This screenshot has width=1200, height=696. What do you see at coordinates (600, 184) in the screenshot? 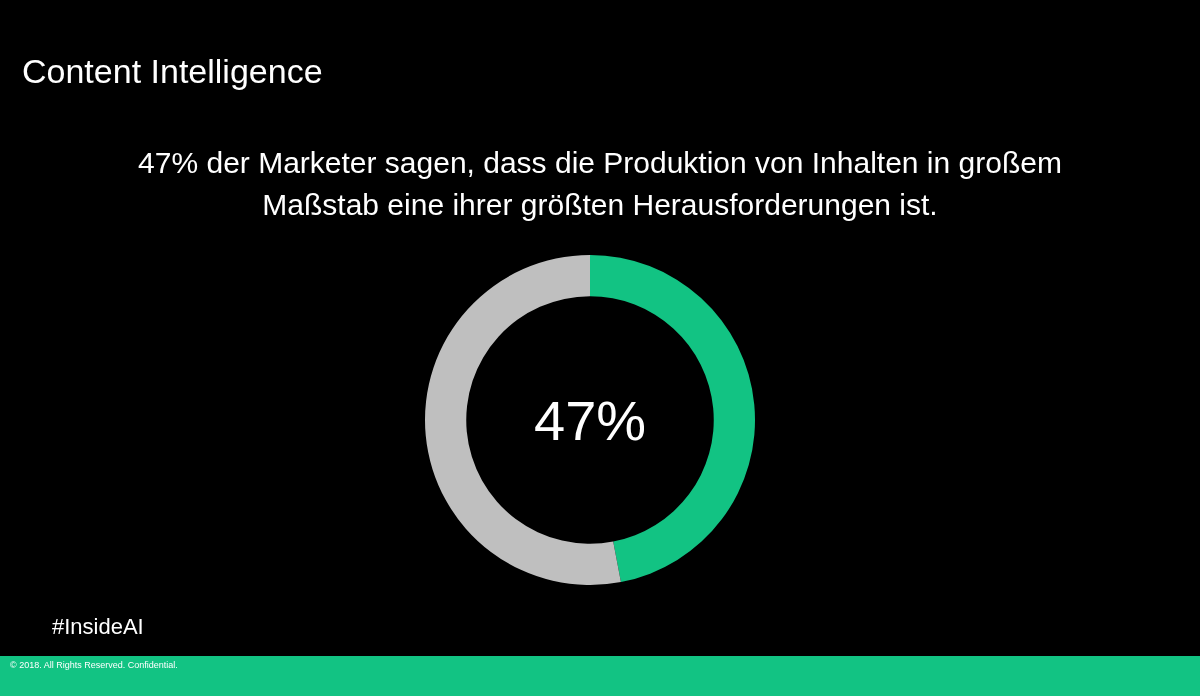
I see `chart-subtitle: 47% der Marketer sagen, dass die Produktion von Inhalten in großem Maßstab eine ihrer größten Herausforderungen ist.` at bounding box center [600, 184].